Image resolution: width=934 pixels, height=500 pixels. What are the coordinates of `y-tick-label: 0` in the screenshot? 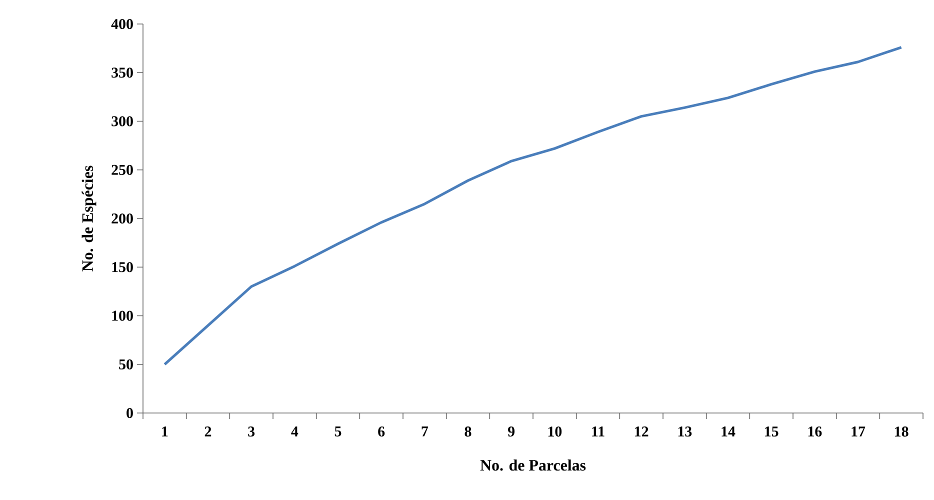 It's located at (129, 413).